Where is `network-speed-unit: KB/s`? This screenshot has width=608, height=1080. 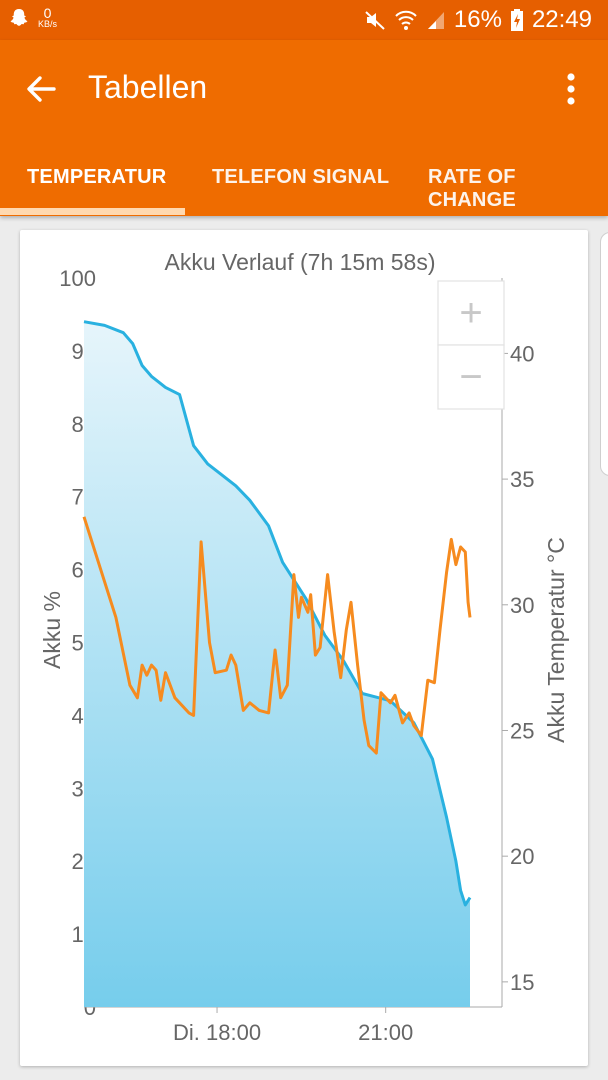
network-speed-unit: KB/s is located at coordinates (48, 24).